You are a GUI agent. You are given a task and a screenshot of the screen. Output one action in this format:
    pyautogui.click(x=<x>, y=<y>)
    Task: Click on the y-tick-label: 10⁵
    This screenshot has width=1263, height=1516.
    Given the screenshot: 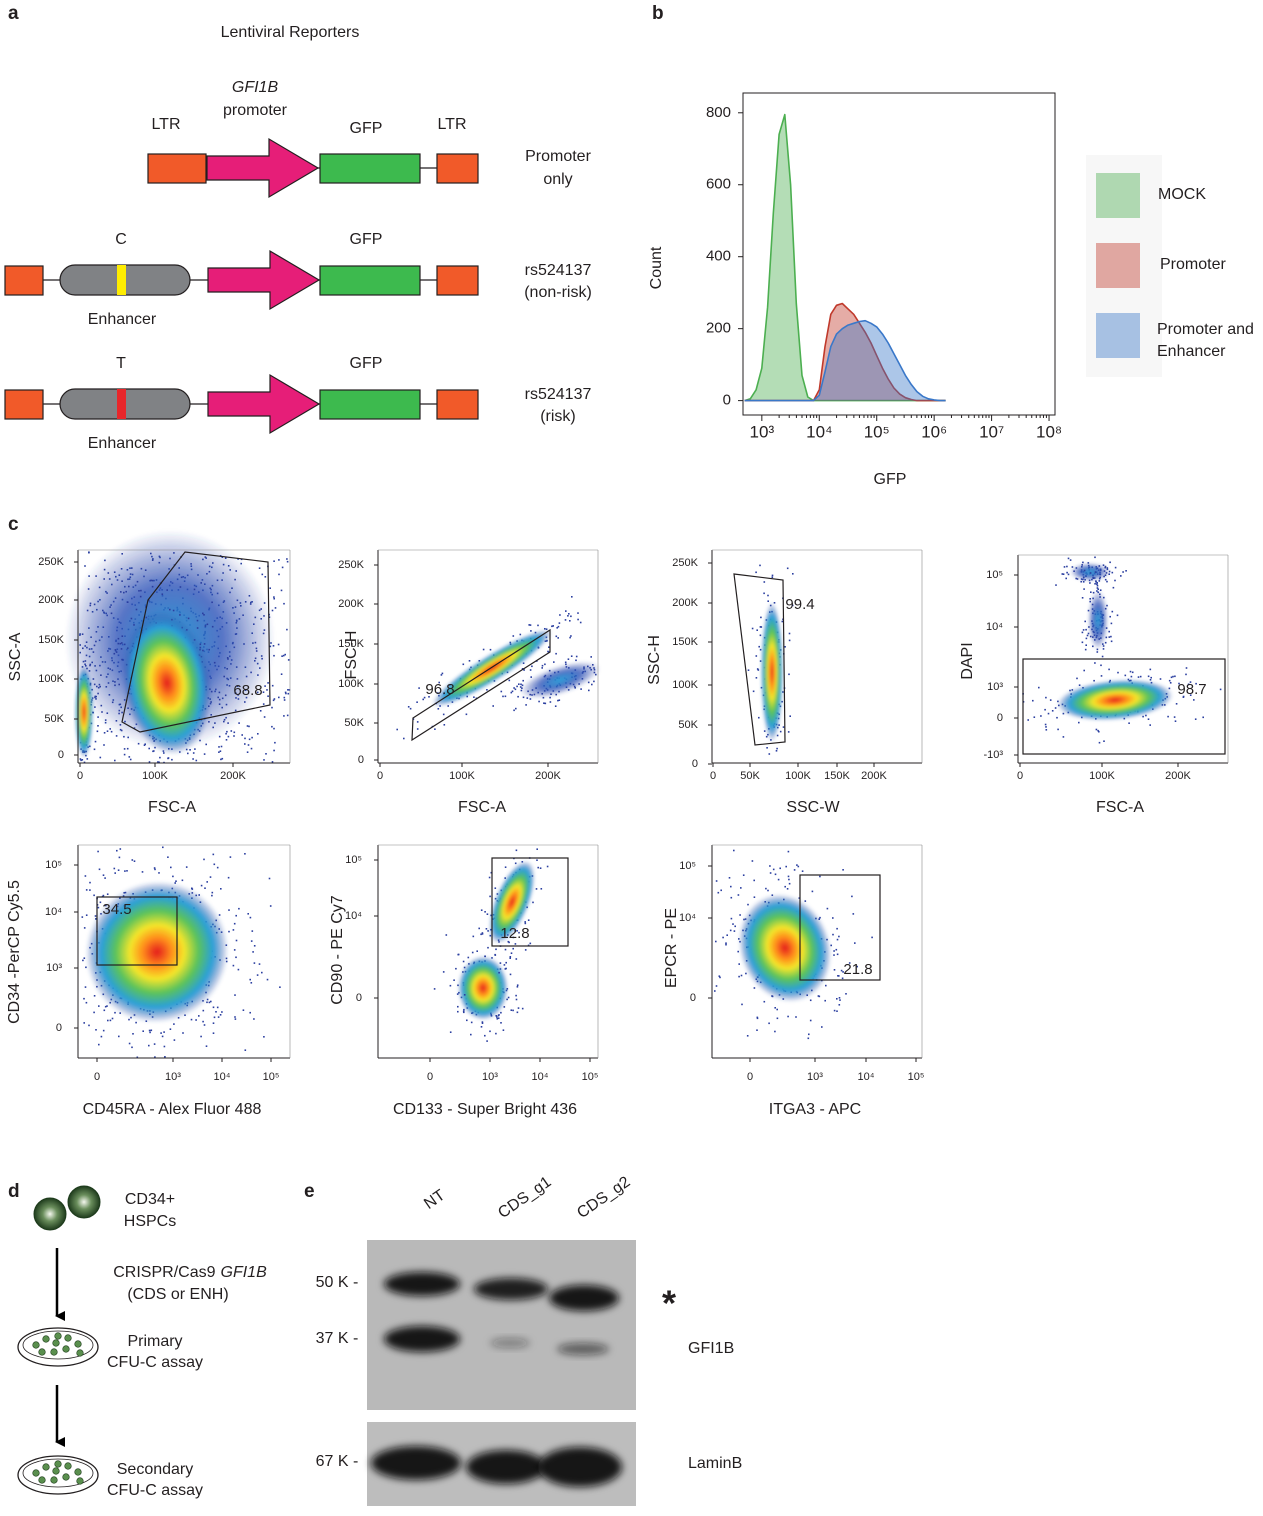 What is the action you would take?
    pyautogui.click(x=994, y=575)
    